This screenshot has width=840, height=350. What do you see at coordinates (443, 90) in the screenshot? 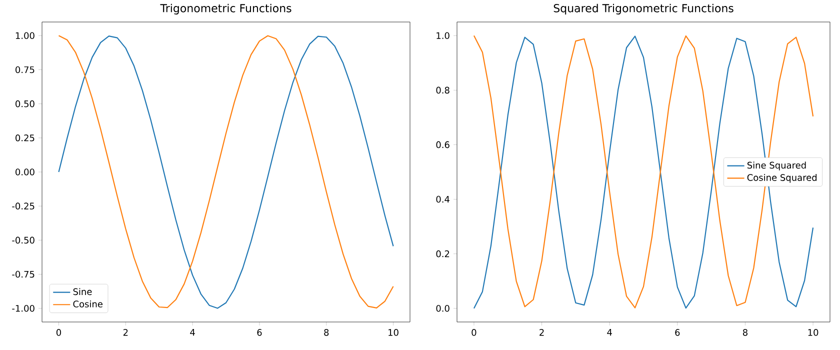
I see `y-tick-label: 0.8` at bounding box center [443, 90].